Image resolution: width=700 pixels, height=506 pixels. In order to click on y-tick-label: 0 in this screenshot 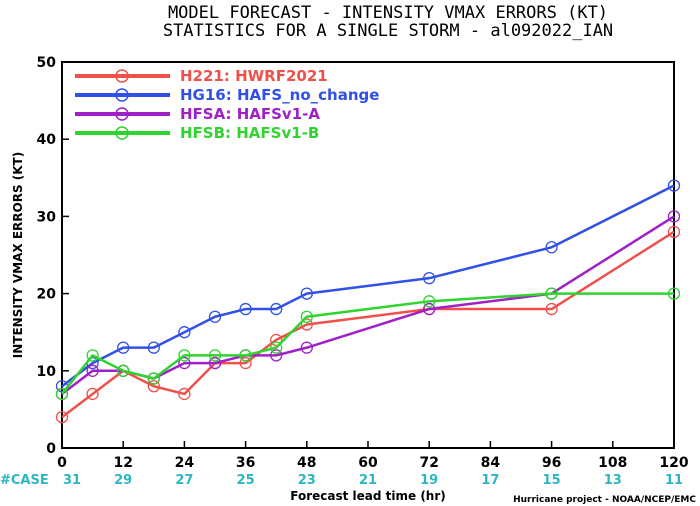, I will do `click(51, 449)`.